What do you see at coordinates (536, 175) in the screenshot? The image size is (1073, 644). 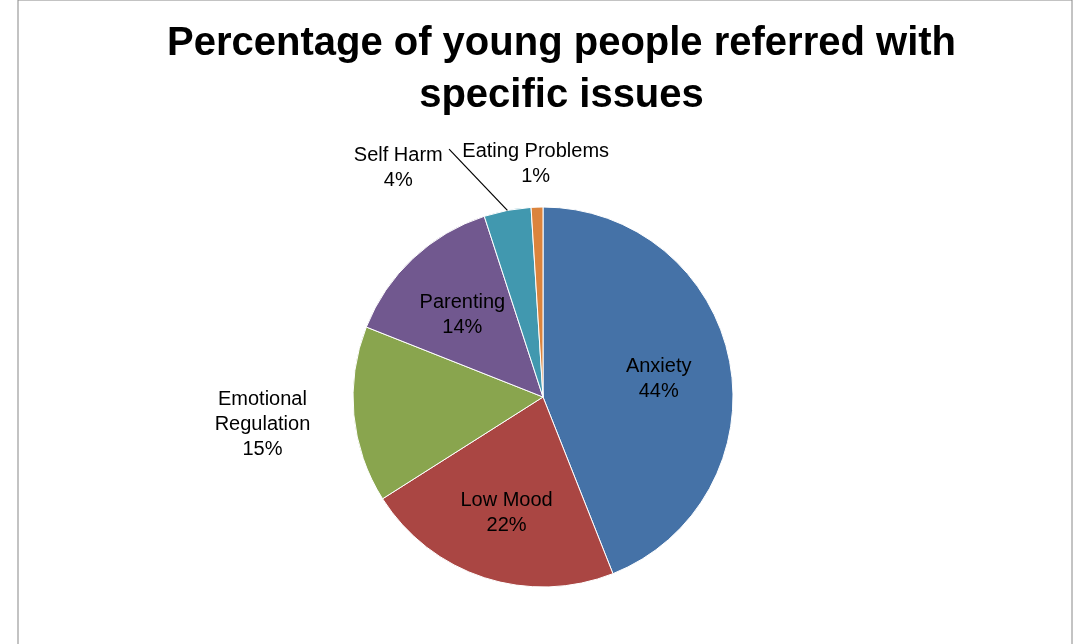 I see `data-label: 1%` at bounding box center [536, 175].